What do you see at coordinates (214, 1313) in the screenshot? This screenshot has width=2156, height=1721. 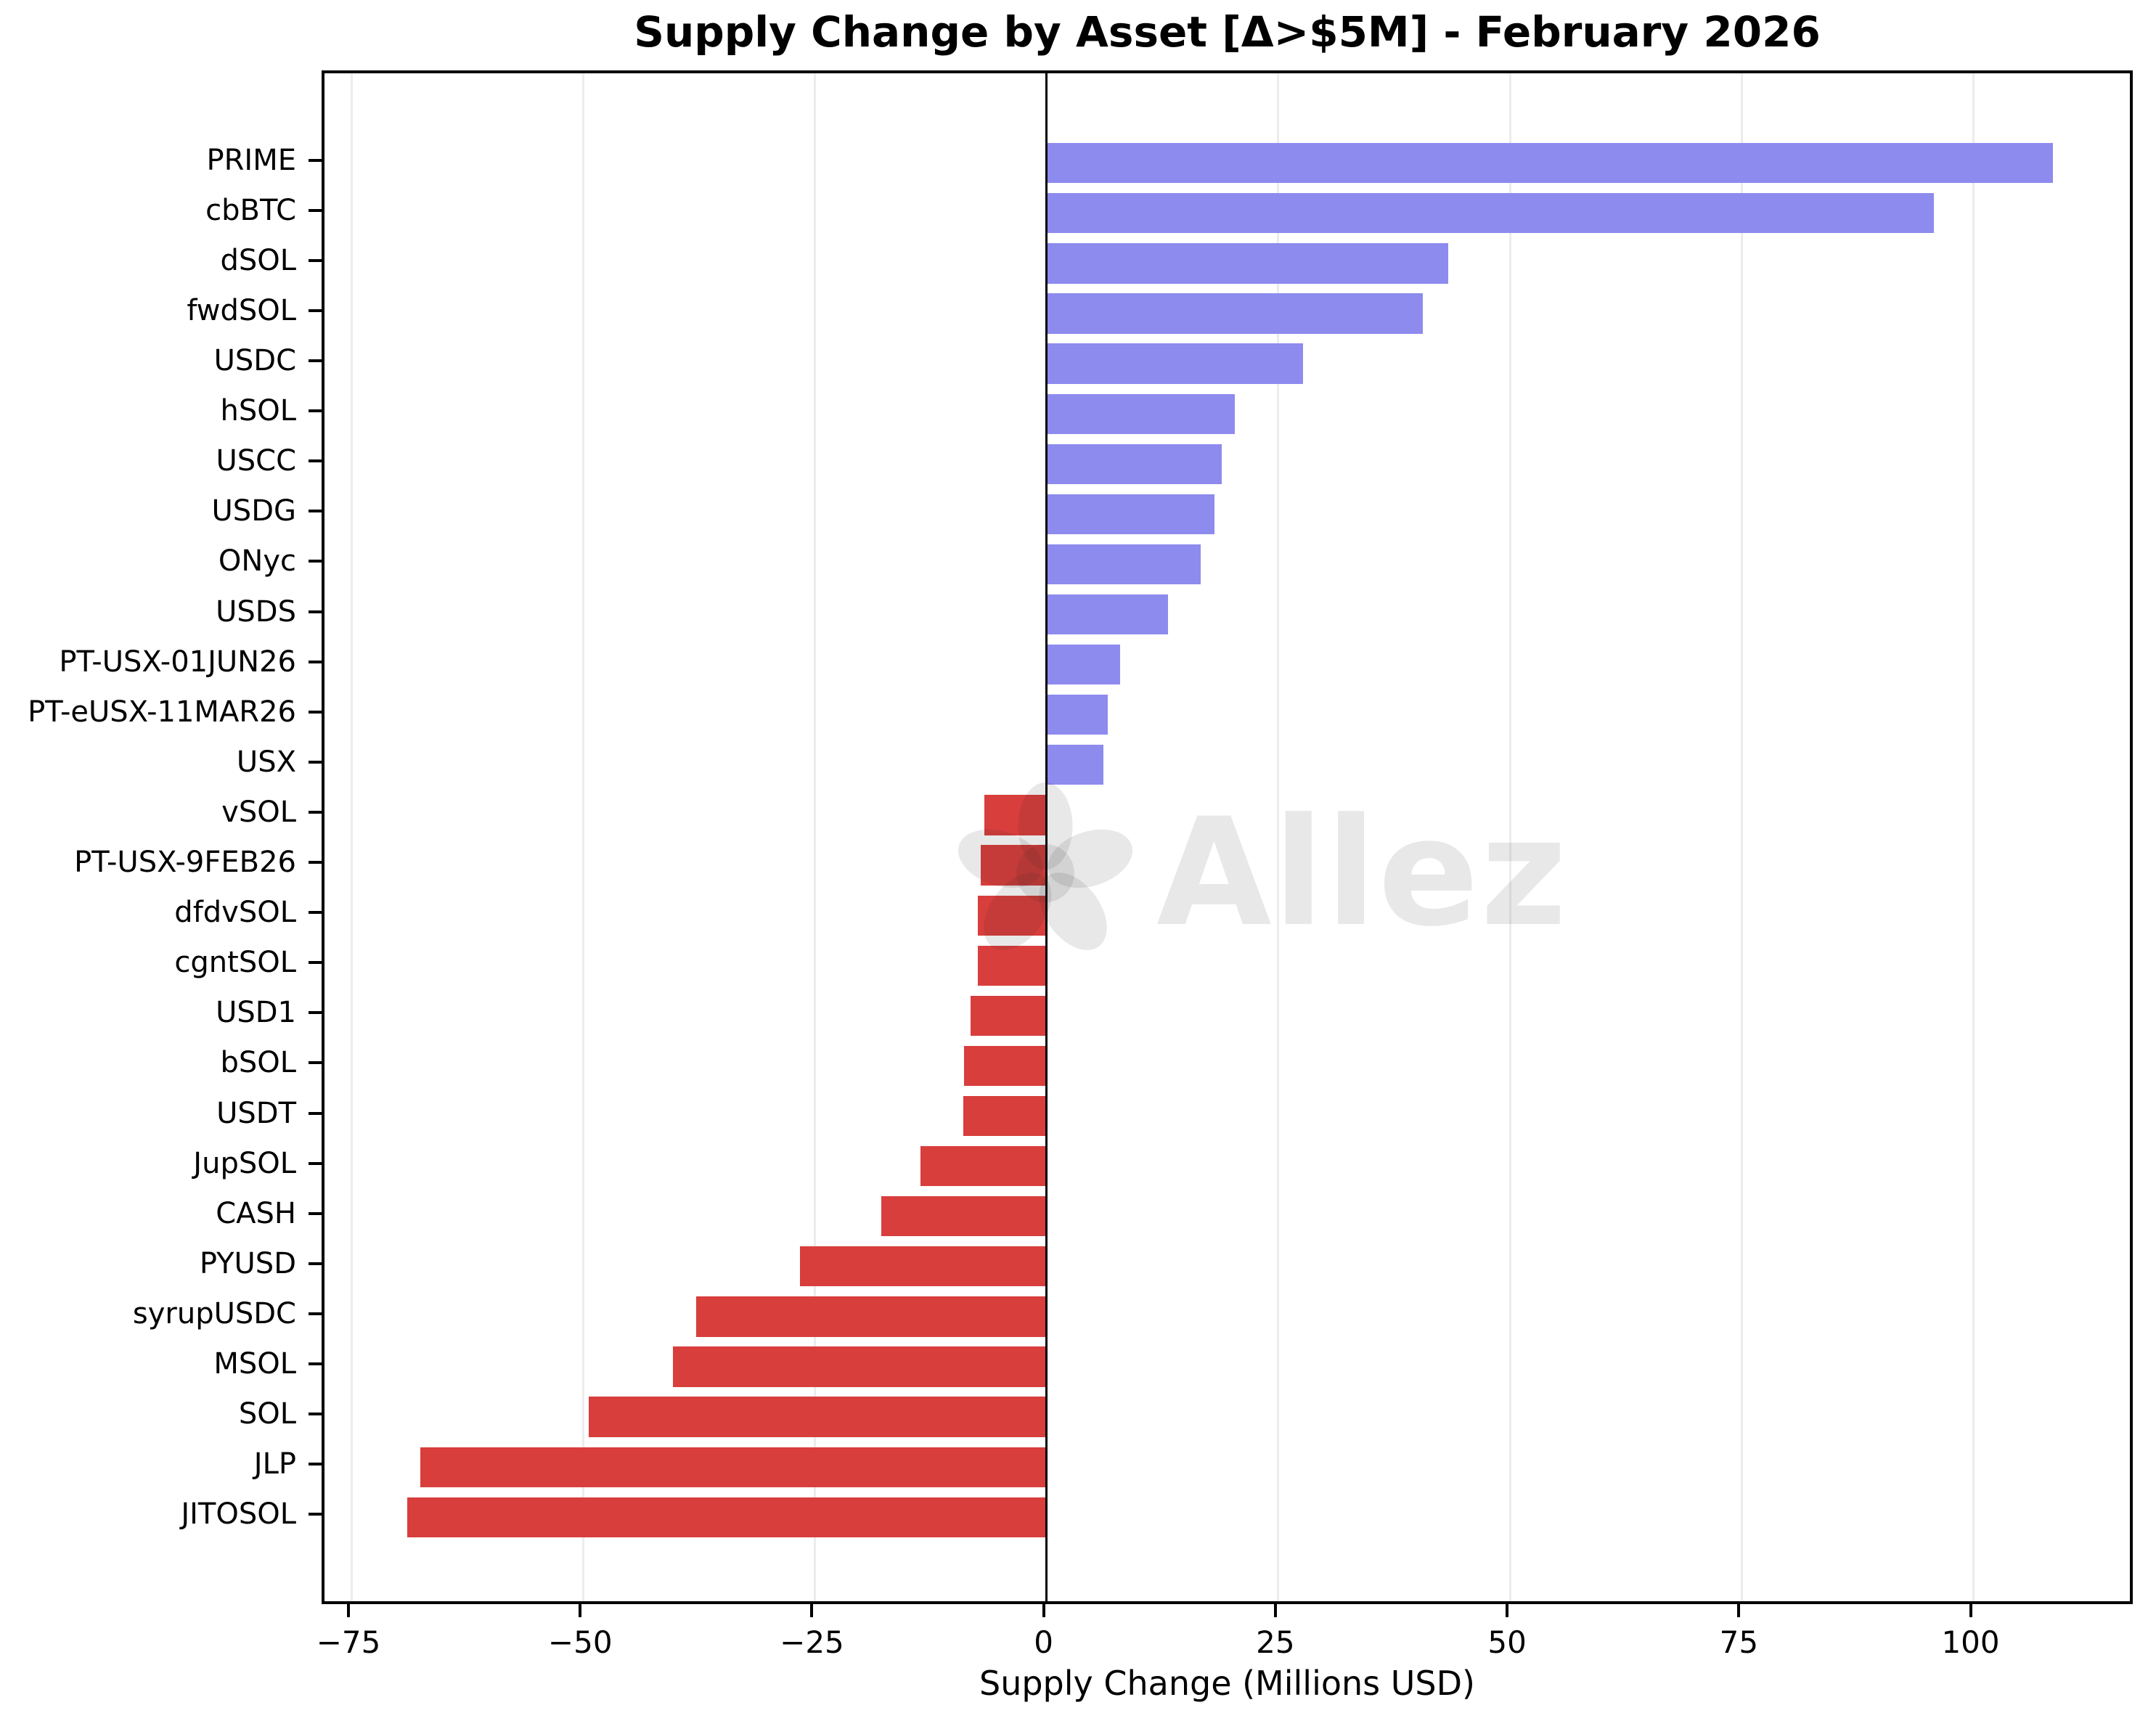 I see `y-tick-label: syrupUSDC` at bounding box center [214, 1313].